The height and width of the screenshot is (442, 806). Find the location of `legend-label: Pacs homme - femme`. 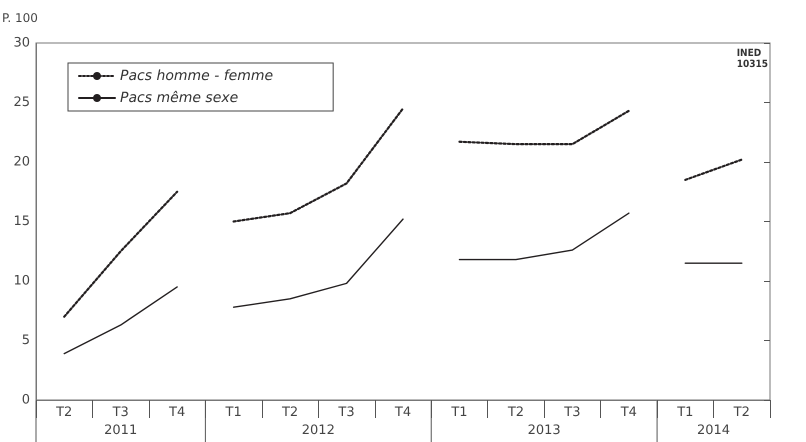

legend-label: Pacs homme - femme is located at coordinates (197, 76).